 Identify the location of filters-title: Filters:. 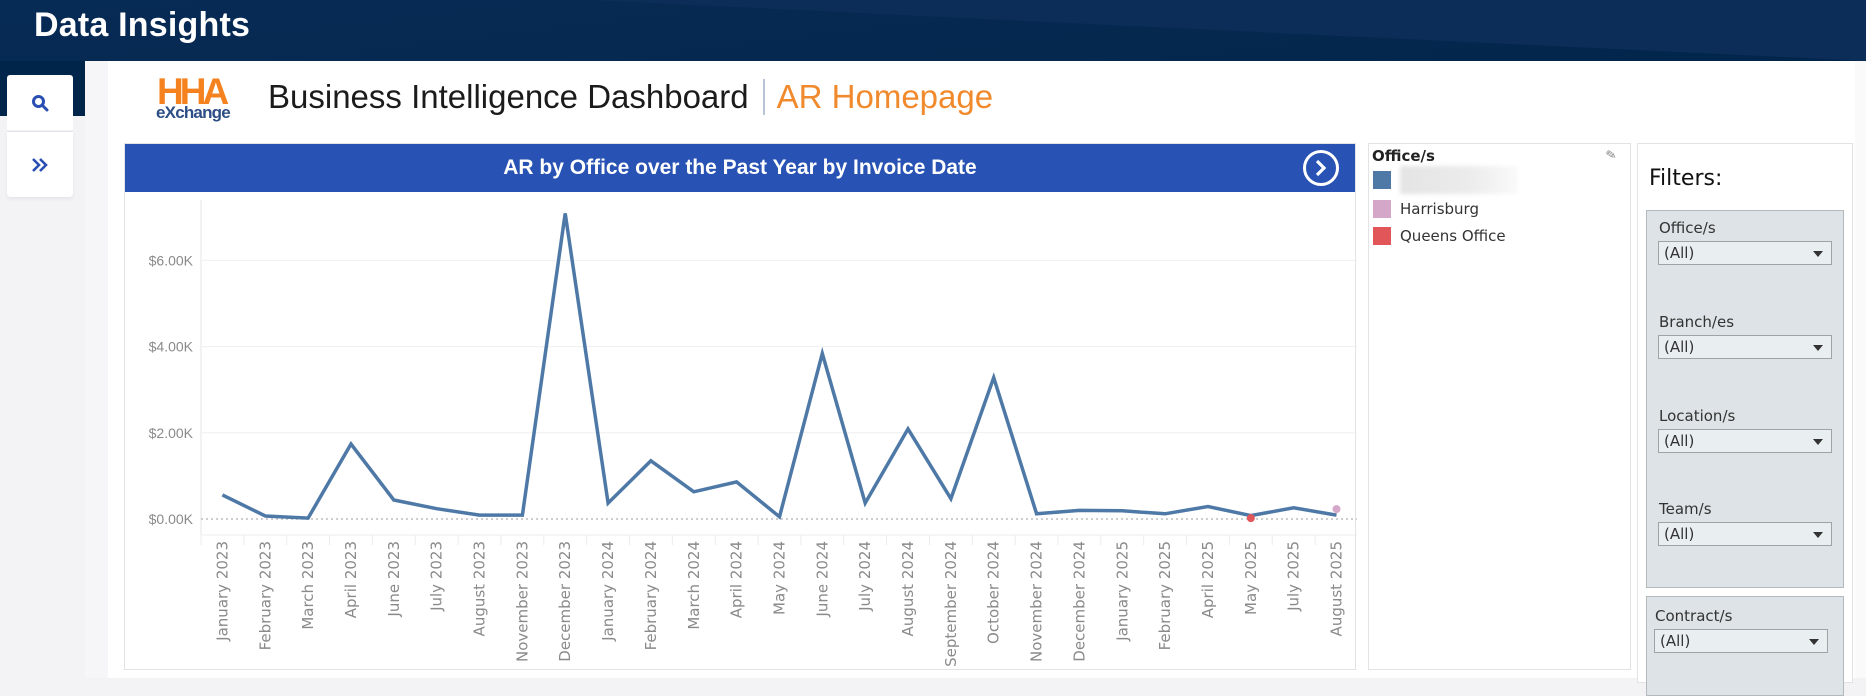
(1686, 178).